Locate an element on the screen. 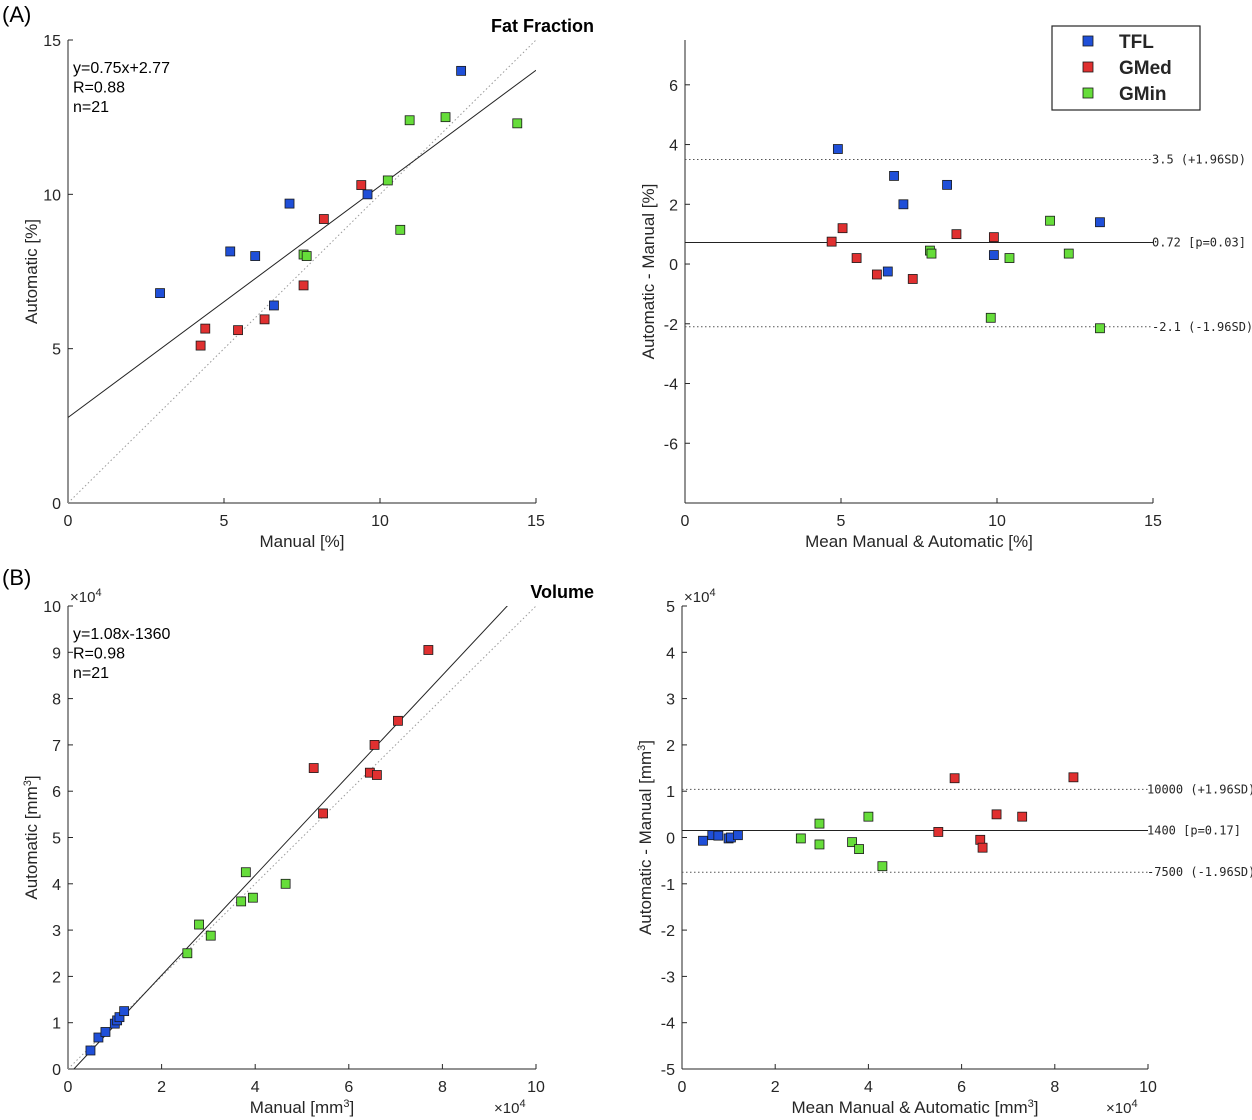  panel-label-b: (B) is located at coordinates (16, 577).